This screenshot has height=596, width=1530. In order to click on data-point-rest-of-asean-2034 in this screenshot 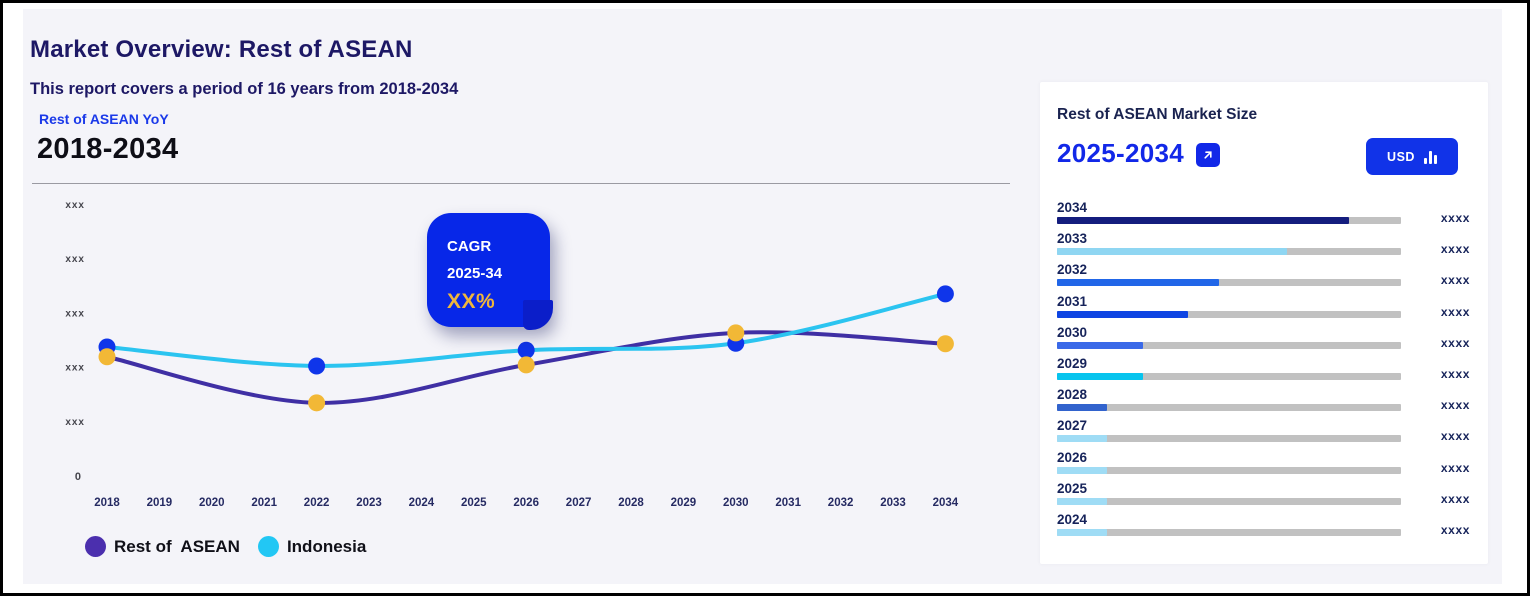, I will do `click(945, 344)`.